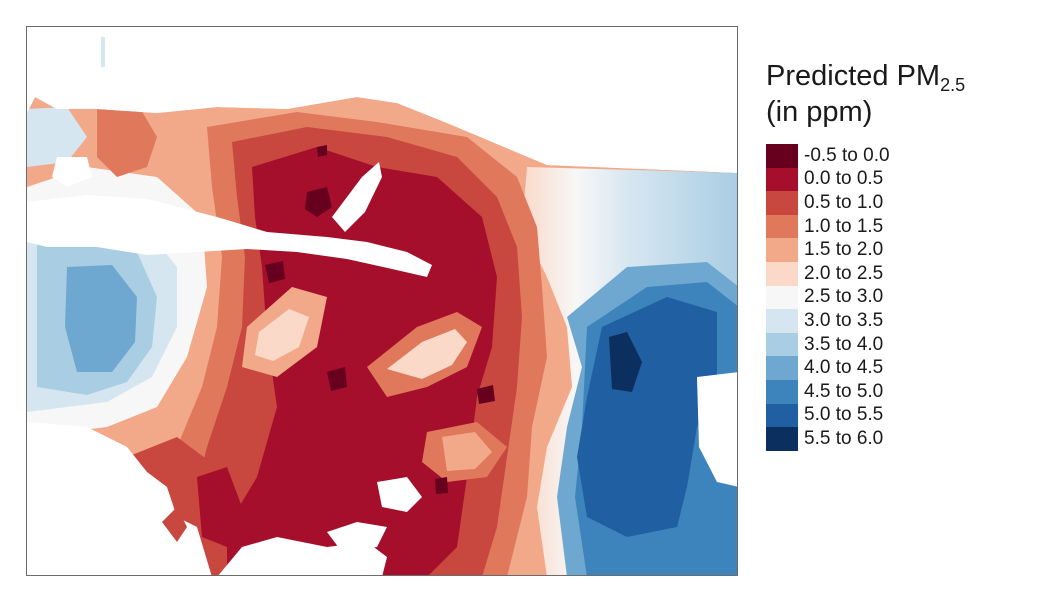 Image resolution: width=1040 pixels, height=604 pixels. Describe the element at coordinates (896, 226) in the screenshot. I see `legend-item: 1.0 to 1.5` at that location.